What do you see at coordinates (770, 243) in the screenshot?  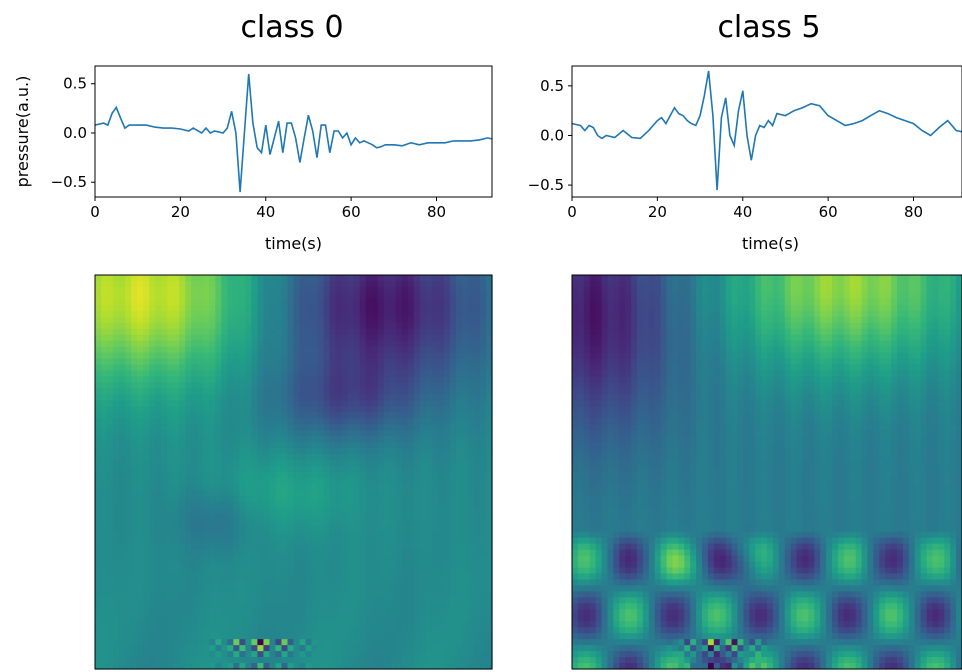 I see `x-axis-label: time(s)` at bounding box center [770, 243].